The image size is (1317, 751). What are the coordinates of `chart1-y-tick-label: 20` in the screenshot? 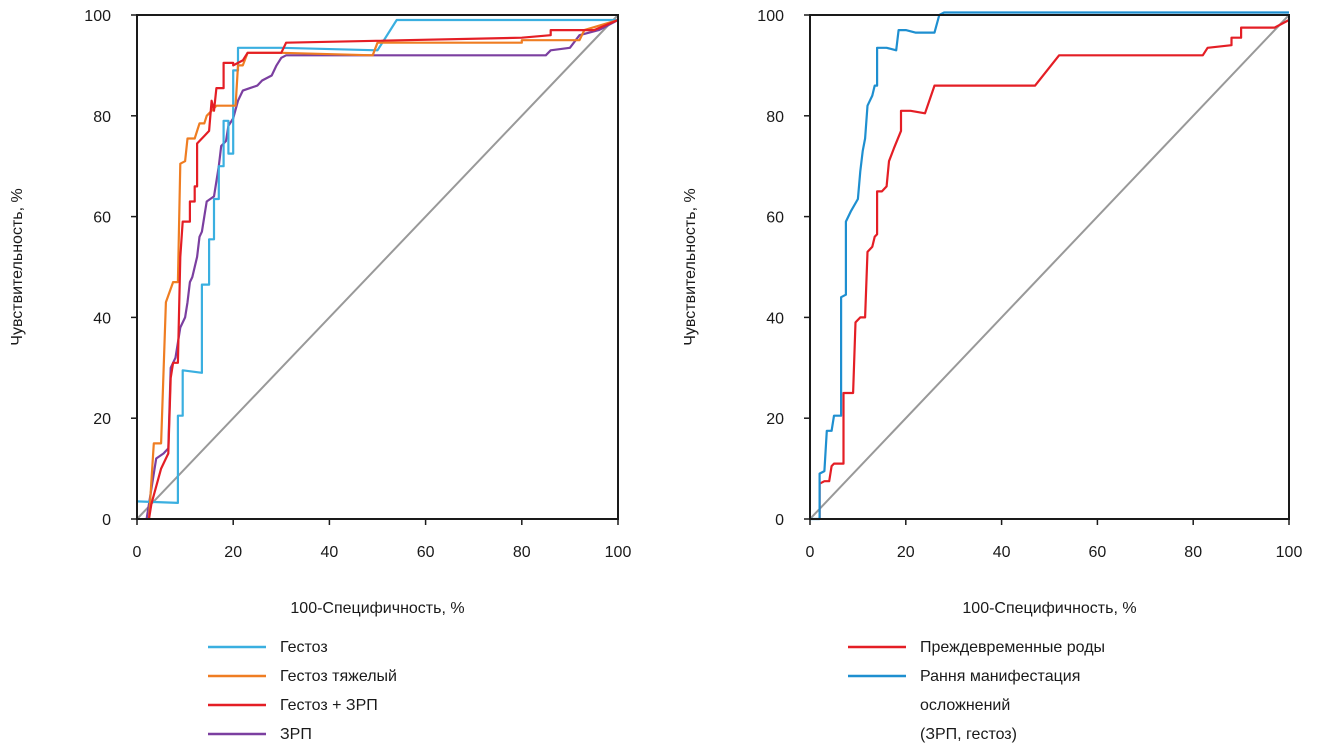 It's located at (102, 419).